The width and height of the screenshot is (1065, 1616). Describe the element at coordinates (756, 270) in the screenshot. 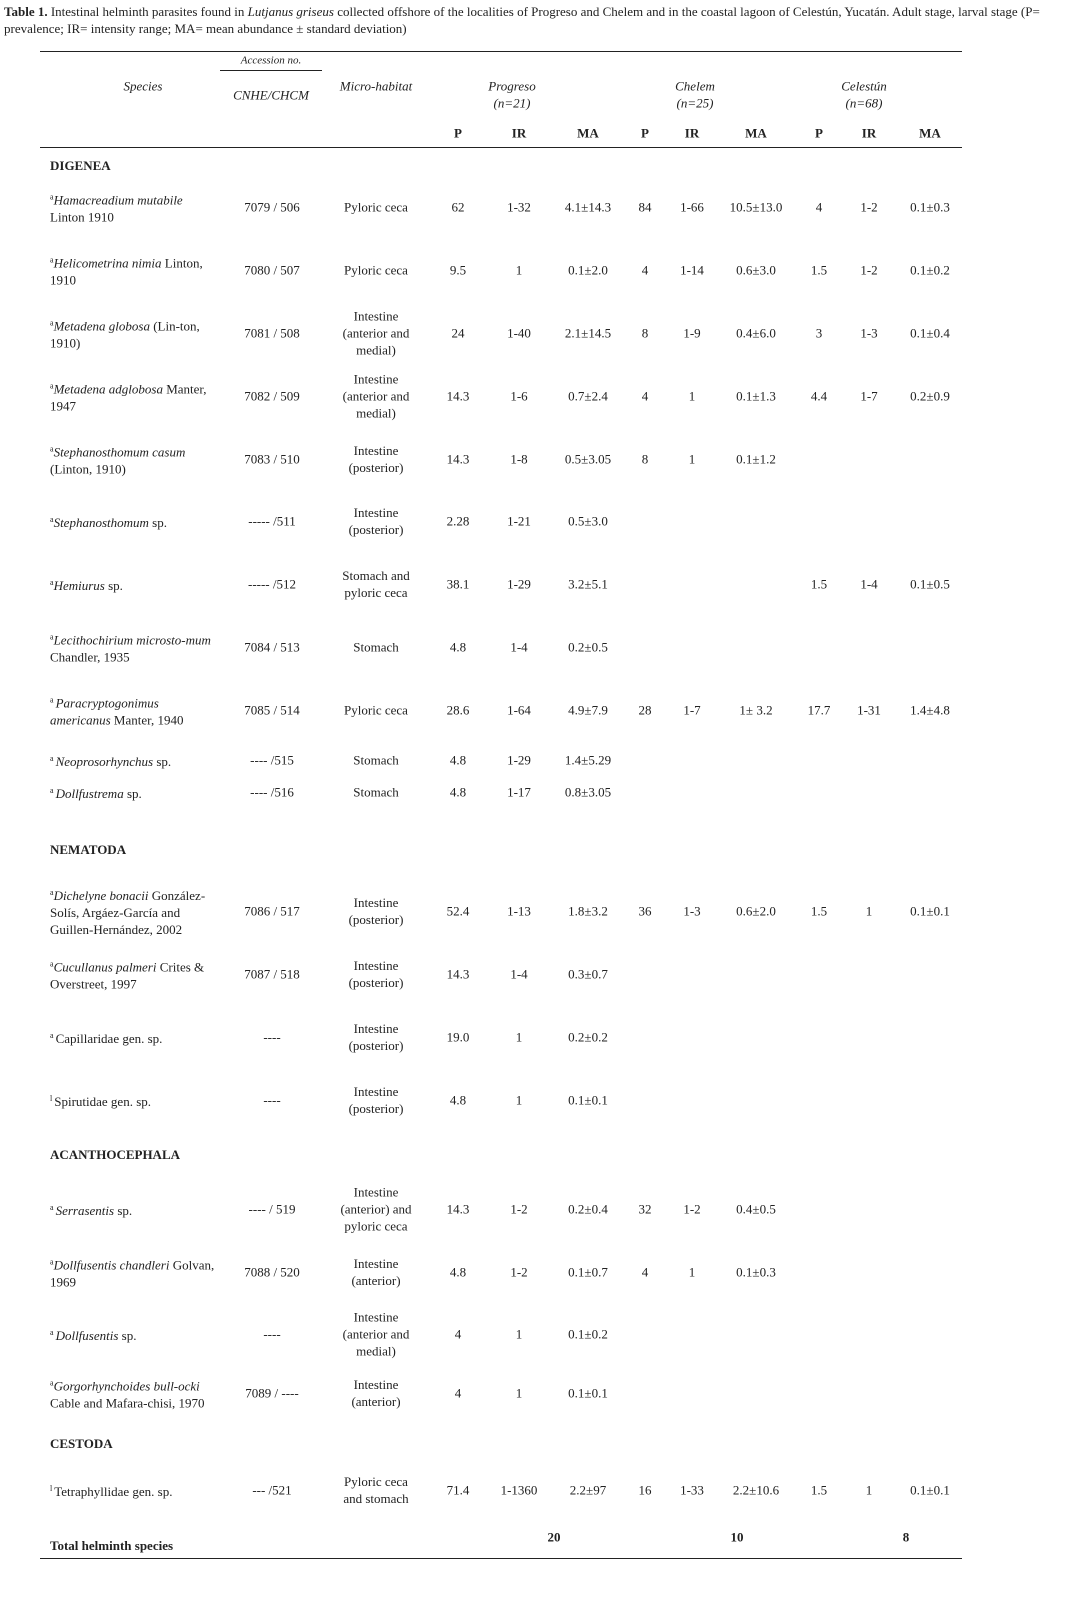

I see `cell-ma: 0.6±3.0` at that location.